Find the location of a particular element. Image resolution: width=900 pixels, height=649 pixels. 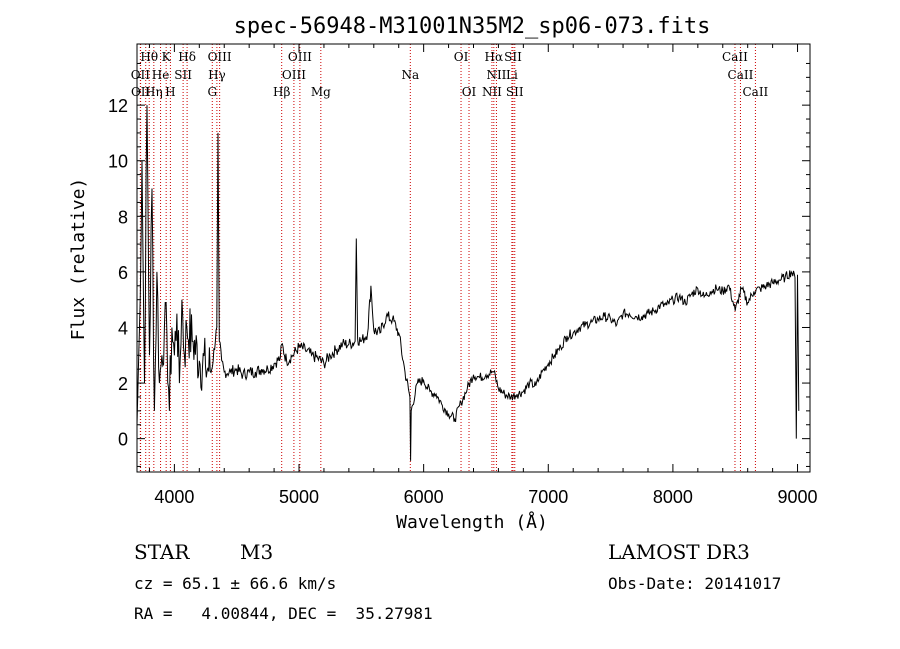

marker-label: He is located at coordinates (161, 75).